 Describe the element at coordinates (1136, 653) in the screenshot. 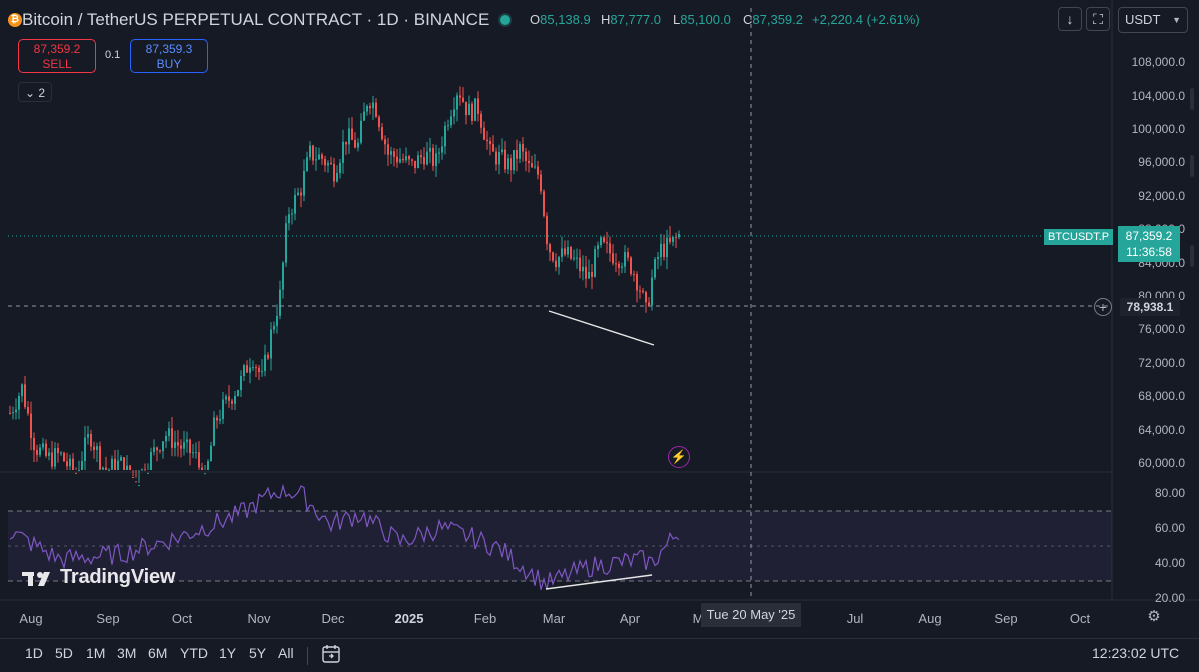

I see `utc-clock: 12:23:02 UTC` at that location.